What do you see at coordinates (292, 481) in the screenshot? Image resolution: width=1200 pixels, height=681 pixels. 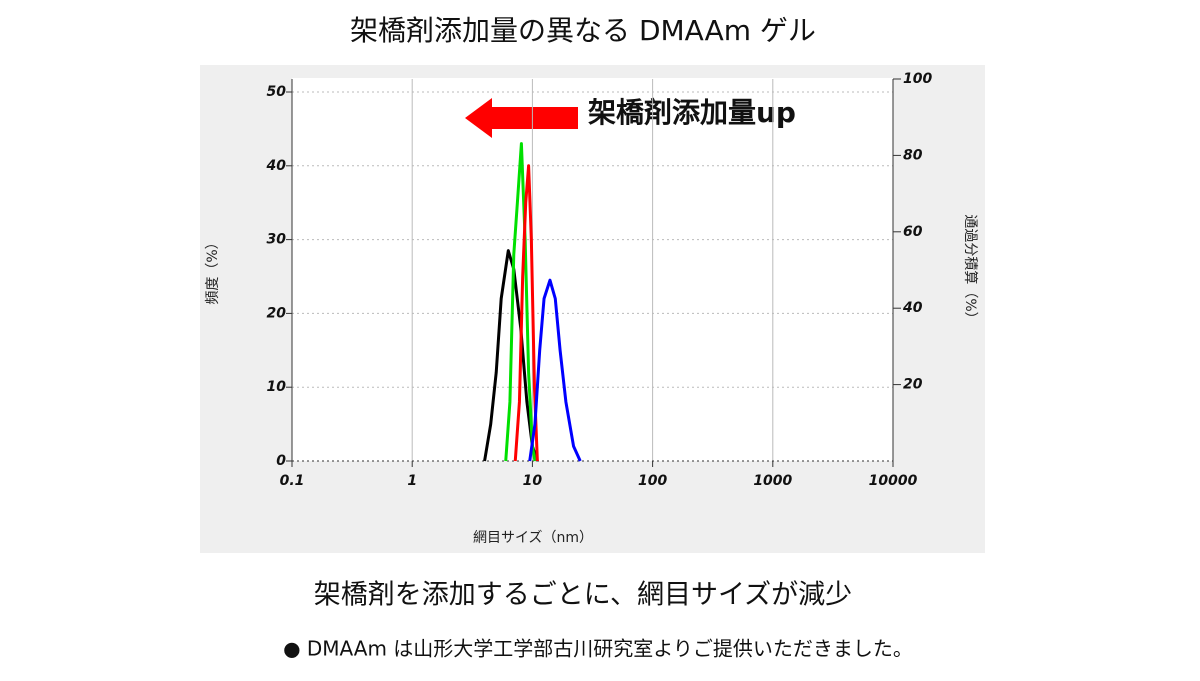 I see `x-tick-label: 0.1` at bounding box center [292, 481].